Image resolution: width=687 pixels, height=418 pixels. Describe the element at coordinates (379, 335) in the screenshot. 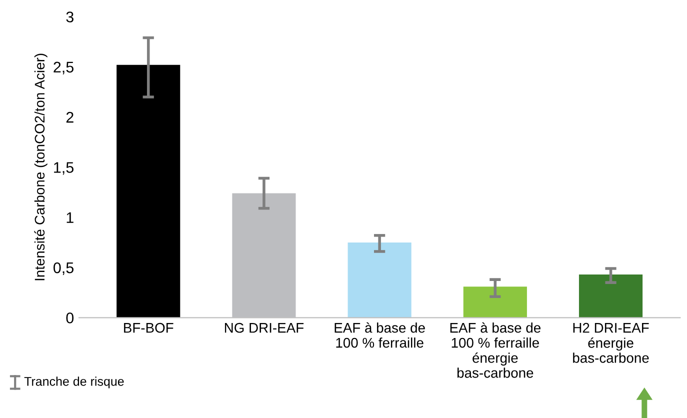

I see `x-tick-label: EAF à base de 100 % ferraille` at that location.